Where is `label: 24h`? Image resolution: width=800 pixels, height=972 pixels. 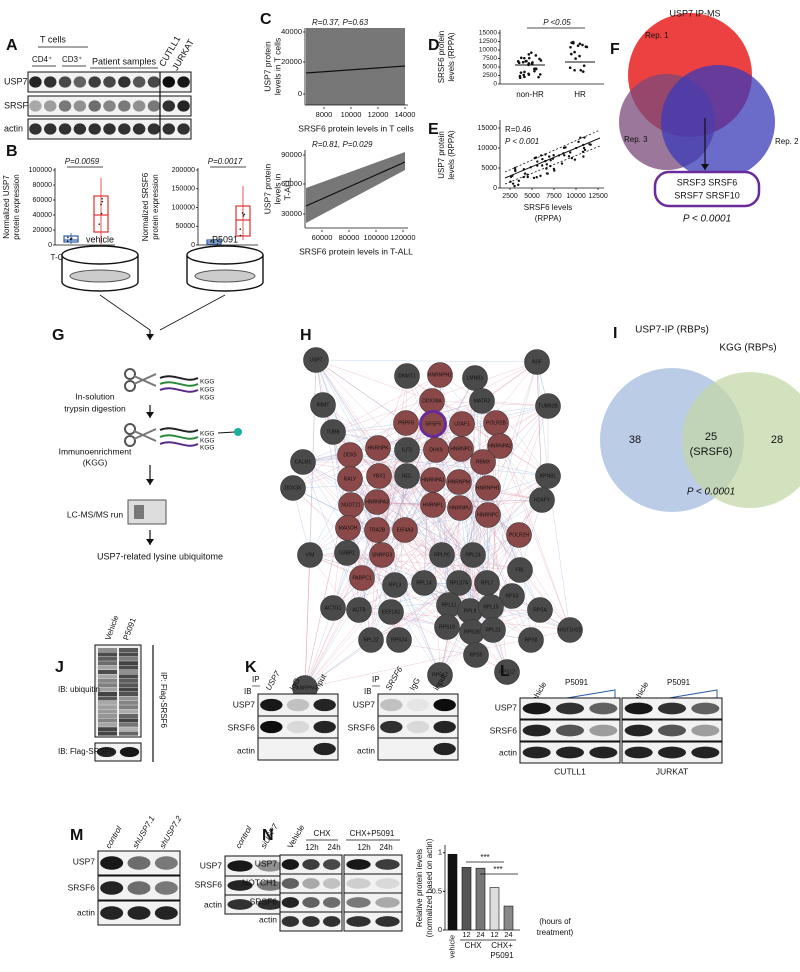 label: 24h is located at coordinates (333, 847).